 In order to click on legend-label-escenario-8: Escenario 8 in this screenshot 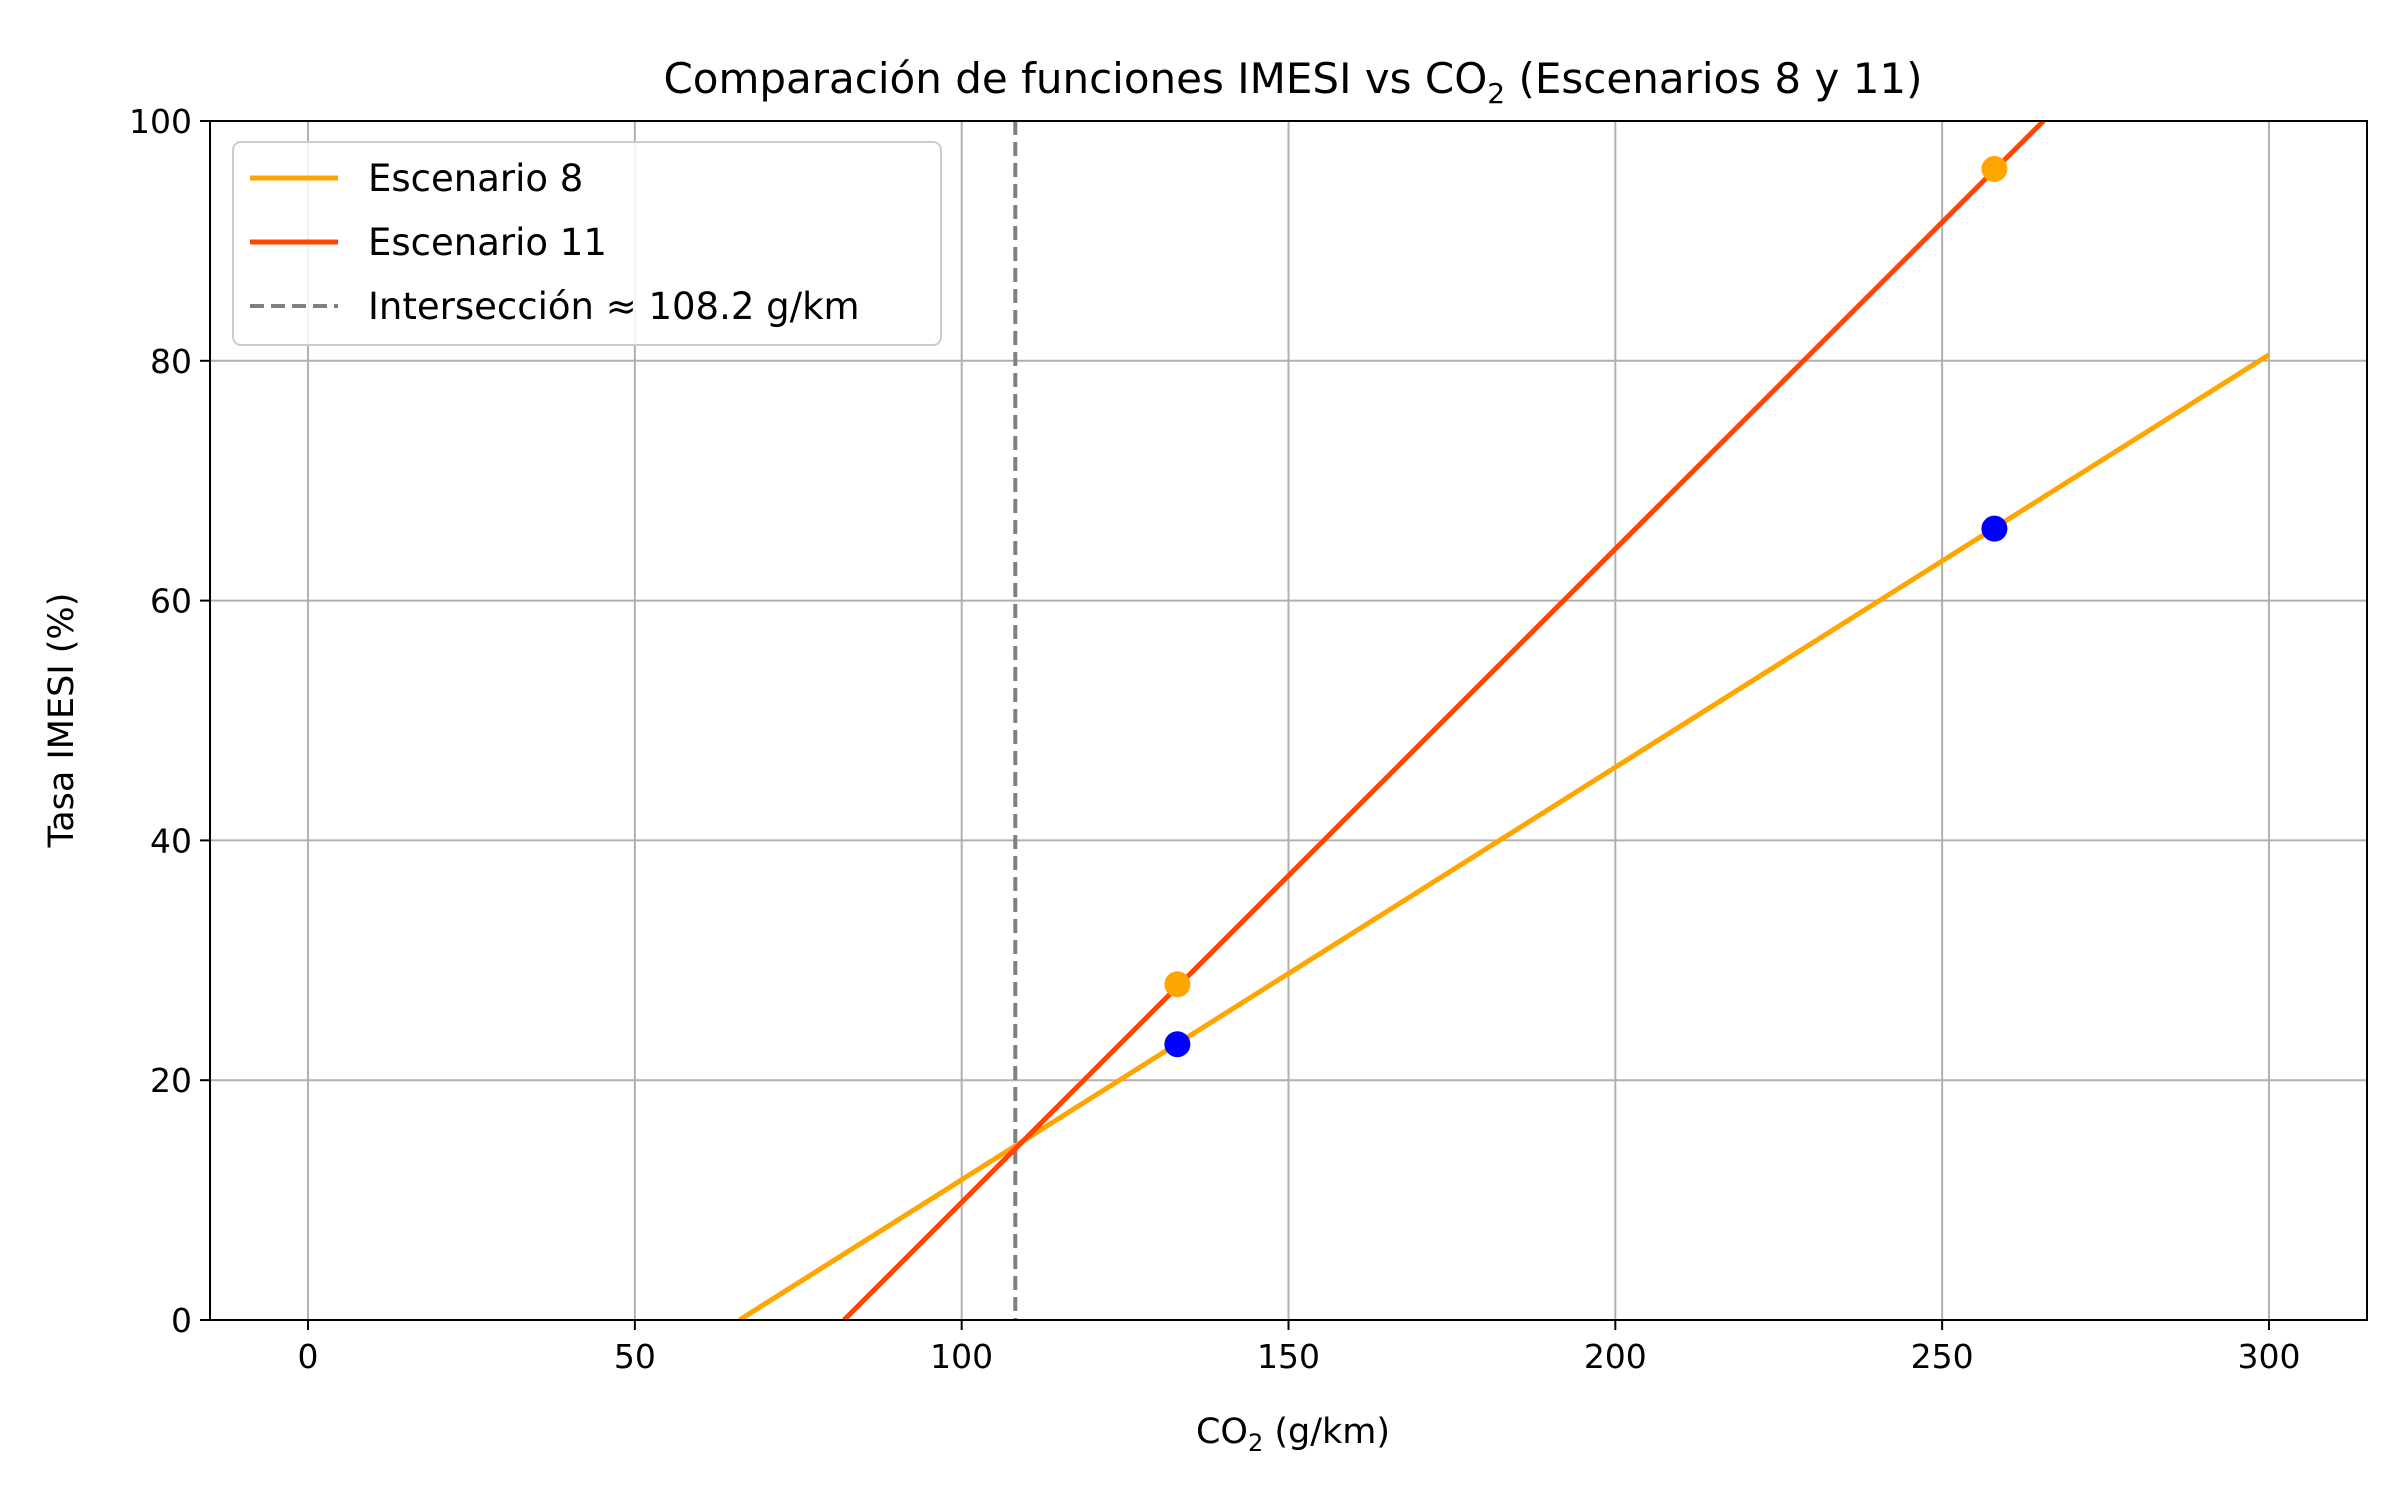, I will do `click(475, 178)`.